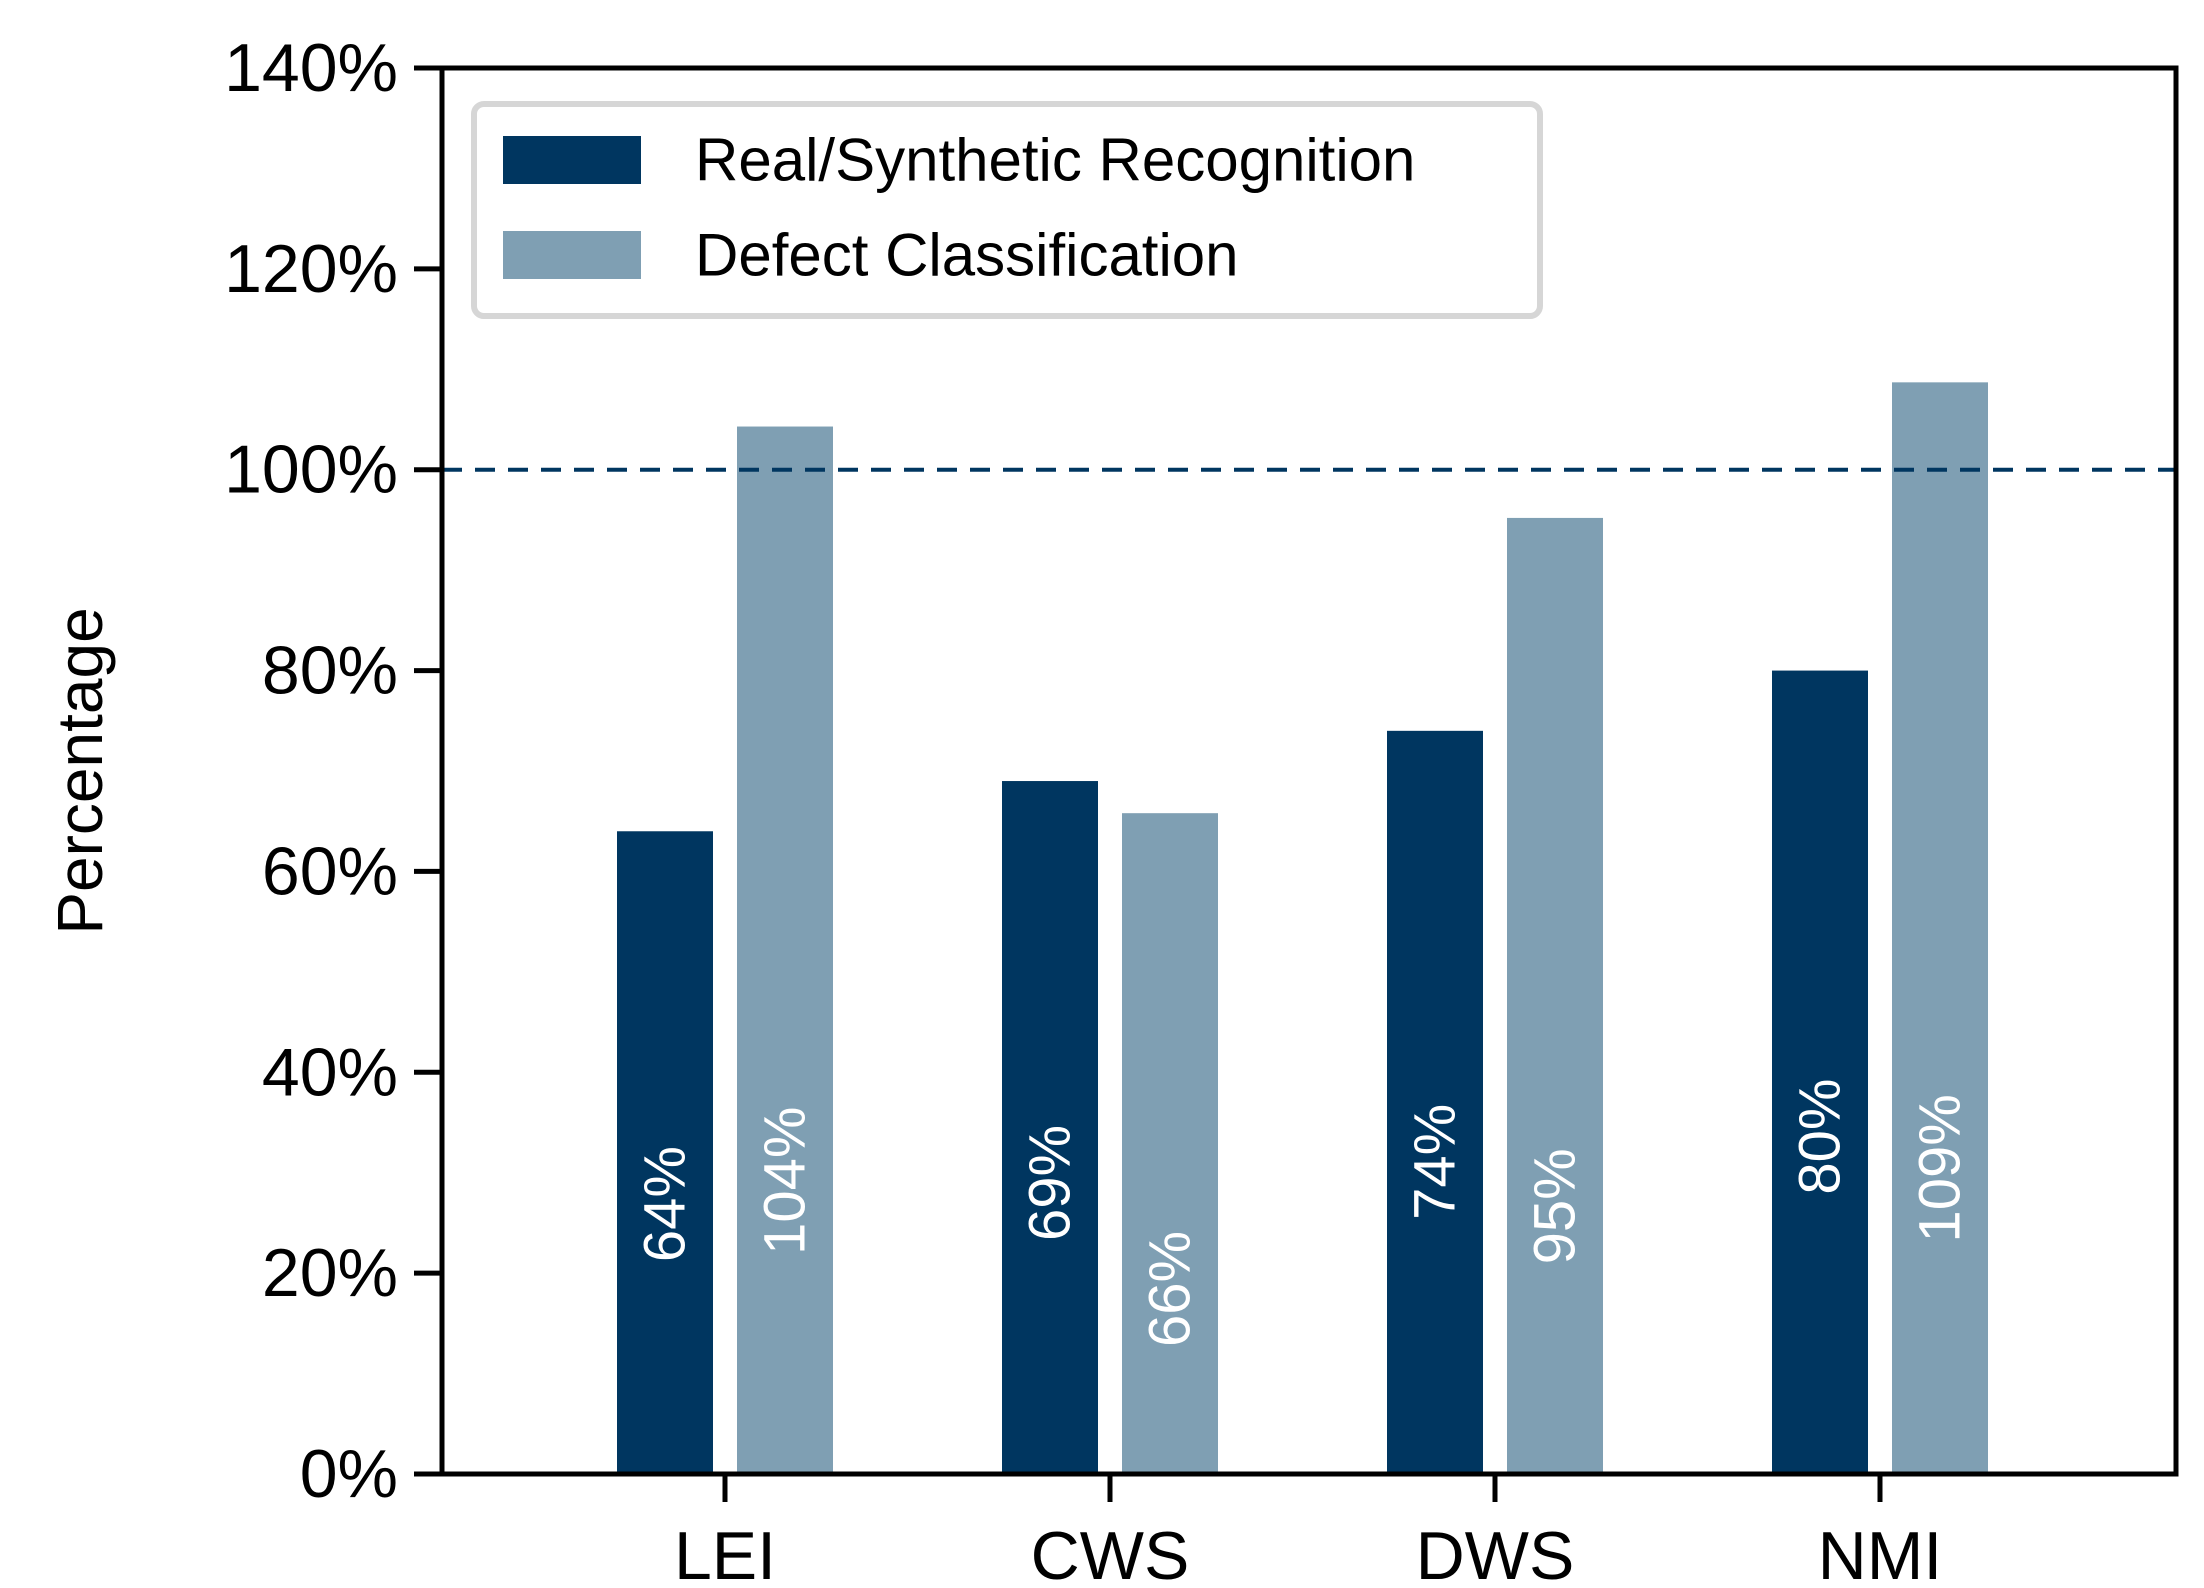 This screenshot has width=2204, height=1588. Describe the element at coordinates (1555, 1206) in the screenshot. I see `bar-label-dws-series-1: 95%` at that location.